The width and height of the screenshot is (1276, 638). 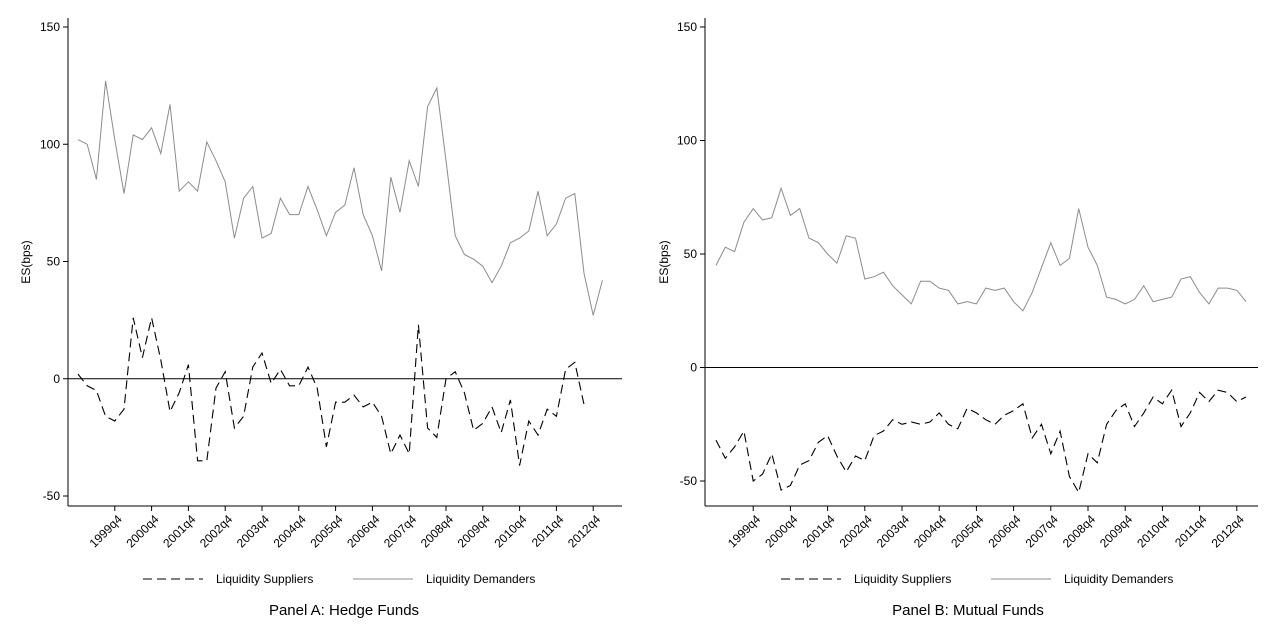 I want to click on panel-title: Panel B: Mutual Funds, so click(x=968, y=610).